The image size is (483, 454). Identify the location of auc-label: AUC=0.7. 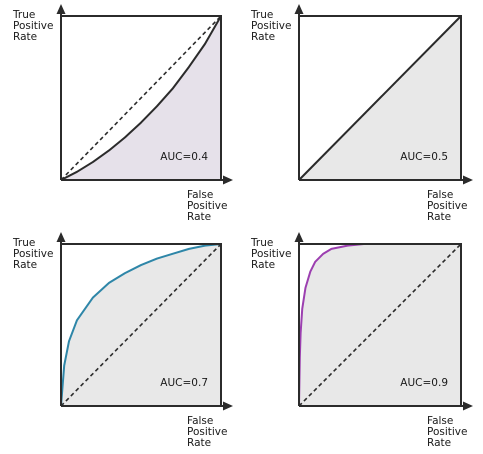
(184, 383).